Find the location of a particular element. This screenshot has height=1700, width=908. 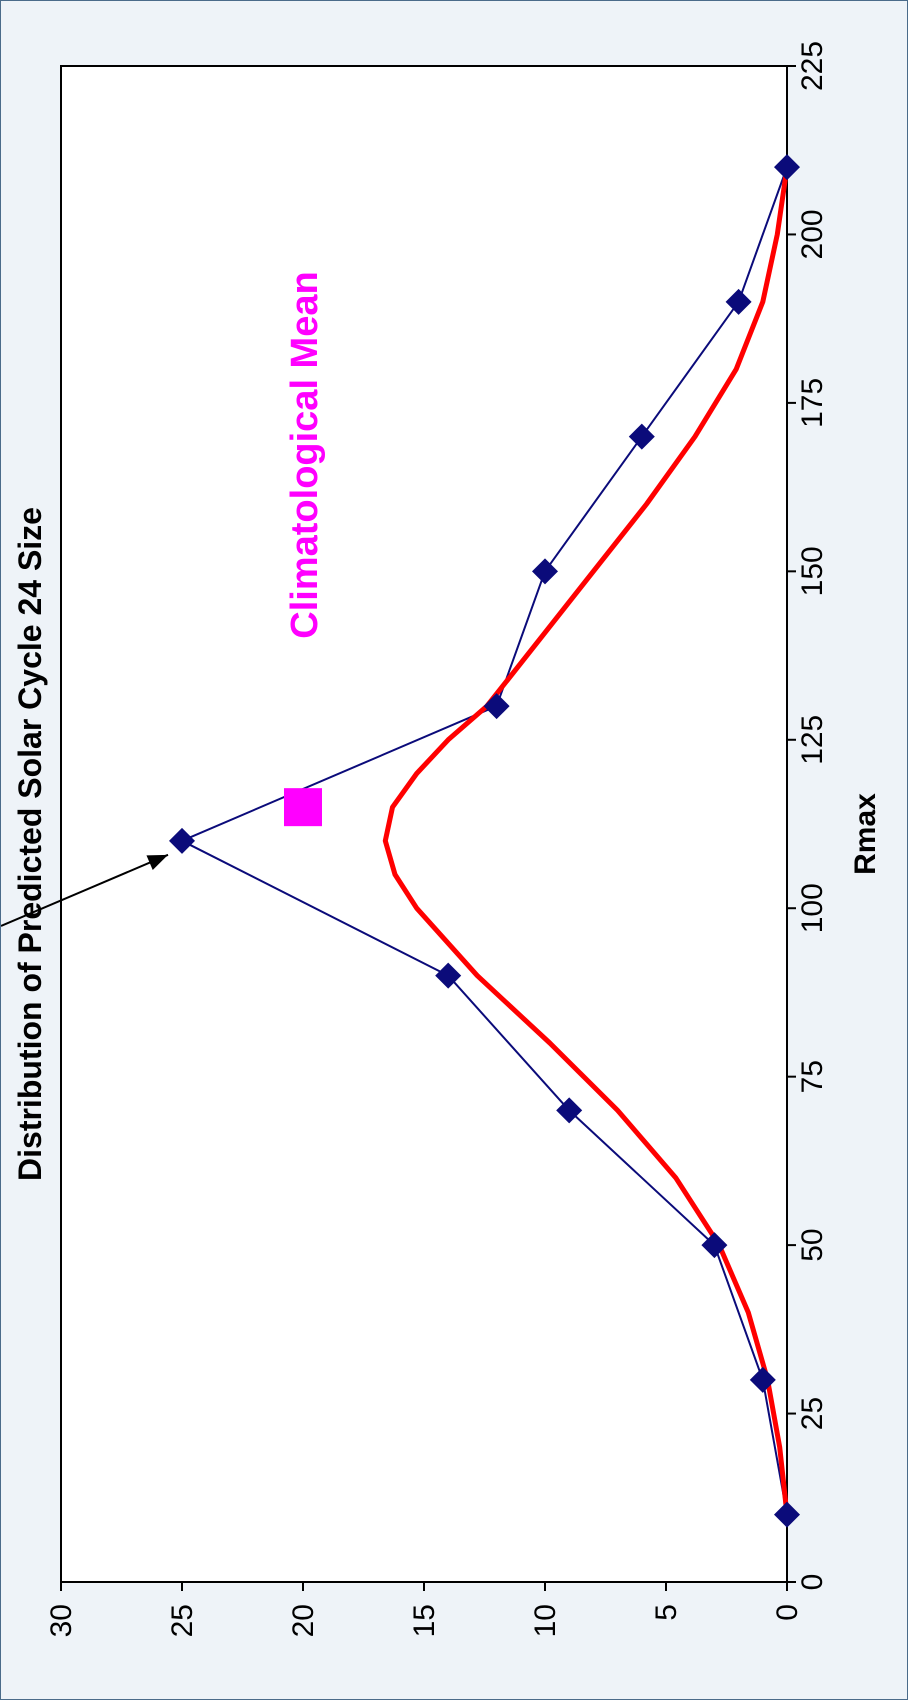

x-tick-label: 175 is located at coordinates (812, 403).